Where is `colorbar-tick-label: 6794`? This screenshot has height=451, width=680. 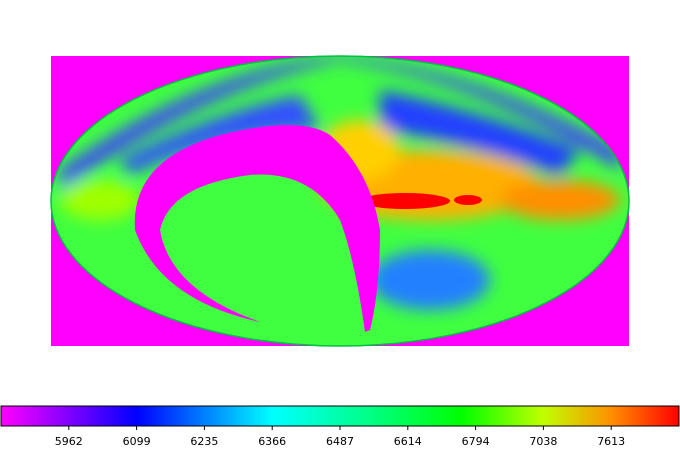 colorbar-tick-label: 6794 is located at coordinates (476, 441).